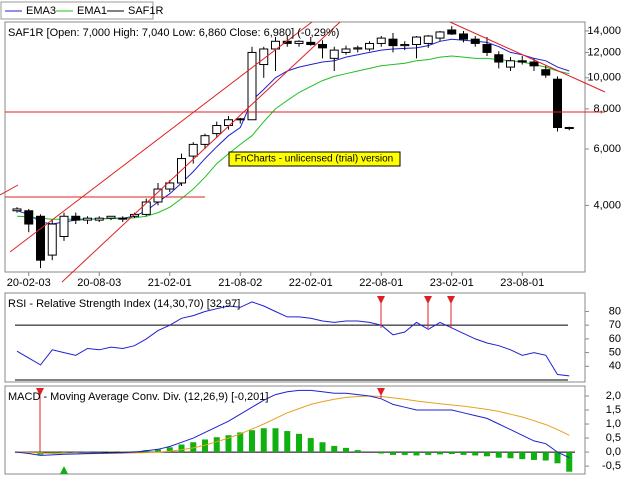 This screenshot has height=480, width=640. What do you see at coordinates (452, 283) in the screenshot?
I see `x-tick-label: 23-02-01` at bounding box center [452, 283].